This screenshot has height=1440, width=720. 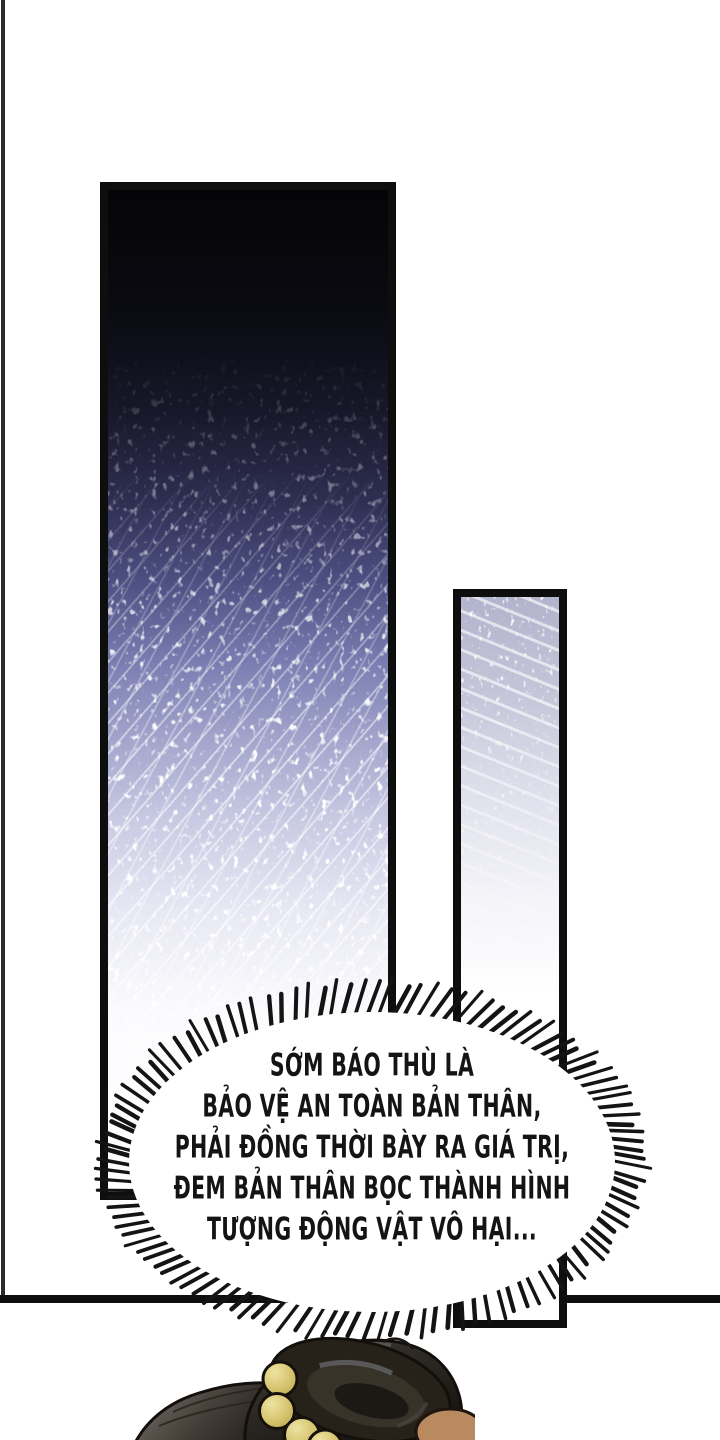 What do you see at coordinates (444, 1423) in the screenshot?
I see `skin-patch` at bounding box center [444, 1423].